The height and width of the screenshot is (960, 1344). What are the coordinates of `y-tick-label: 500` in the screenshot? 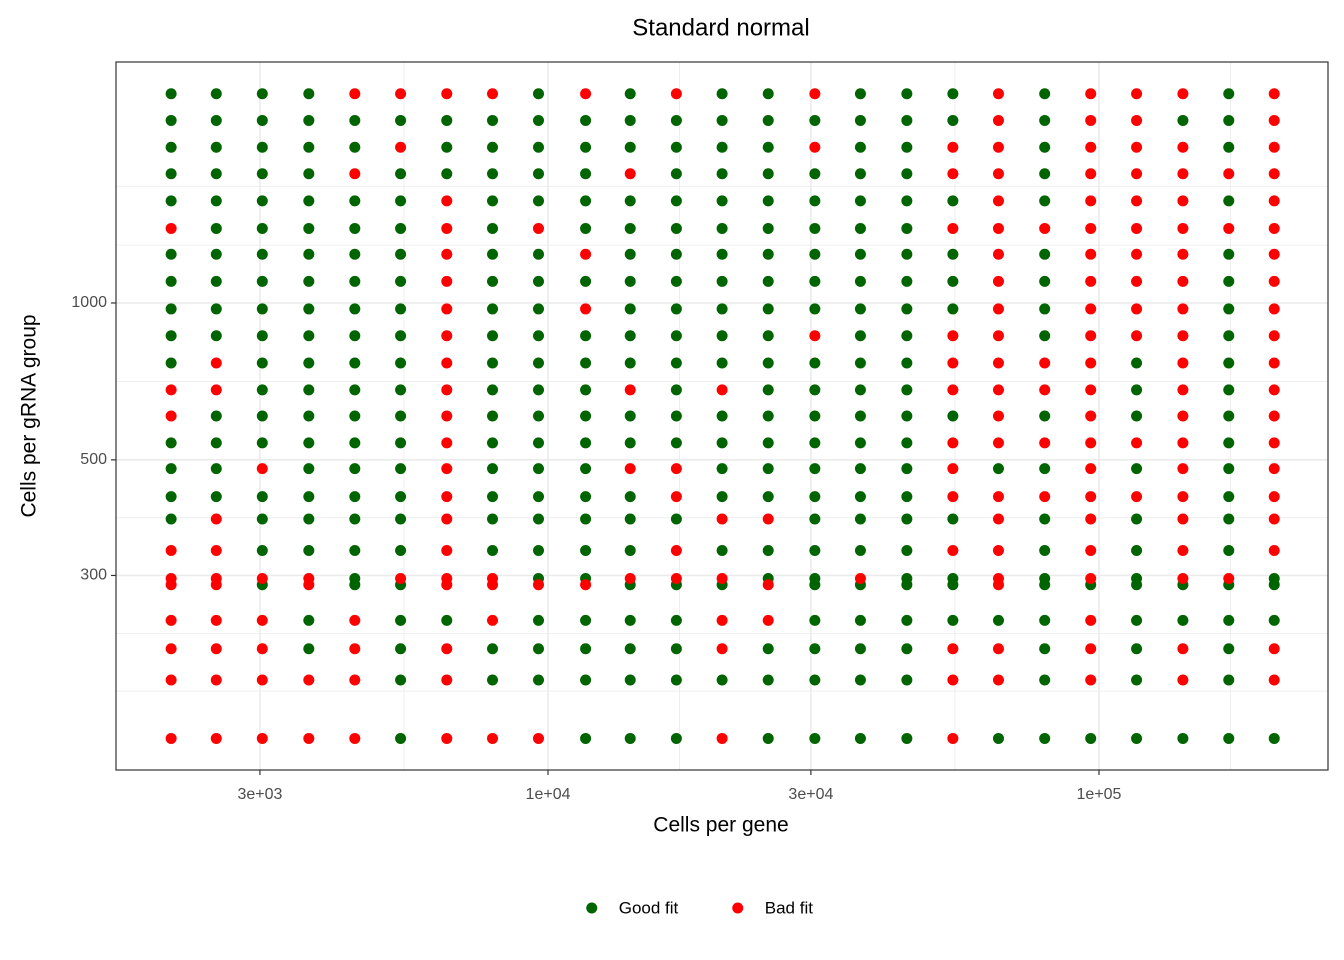 It's located at (93, 459).